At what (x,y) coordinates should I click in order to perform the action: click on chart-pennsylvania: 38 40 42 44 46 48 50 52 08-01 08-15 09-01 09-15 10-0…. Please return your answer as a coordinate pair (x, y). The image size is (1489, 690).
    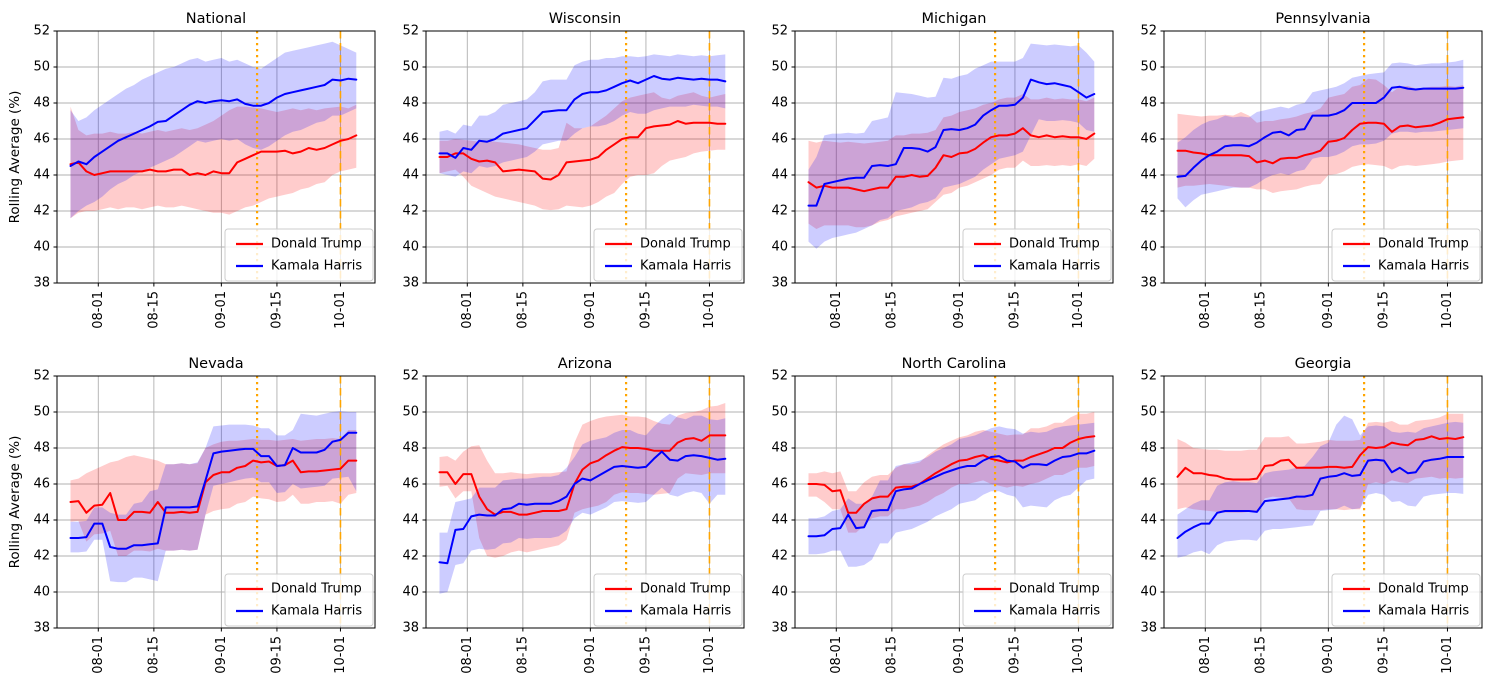
    Looking at the image, I should click on (1311, 170).